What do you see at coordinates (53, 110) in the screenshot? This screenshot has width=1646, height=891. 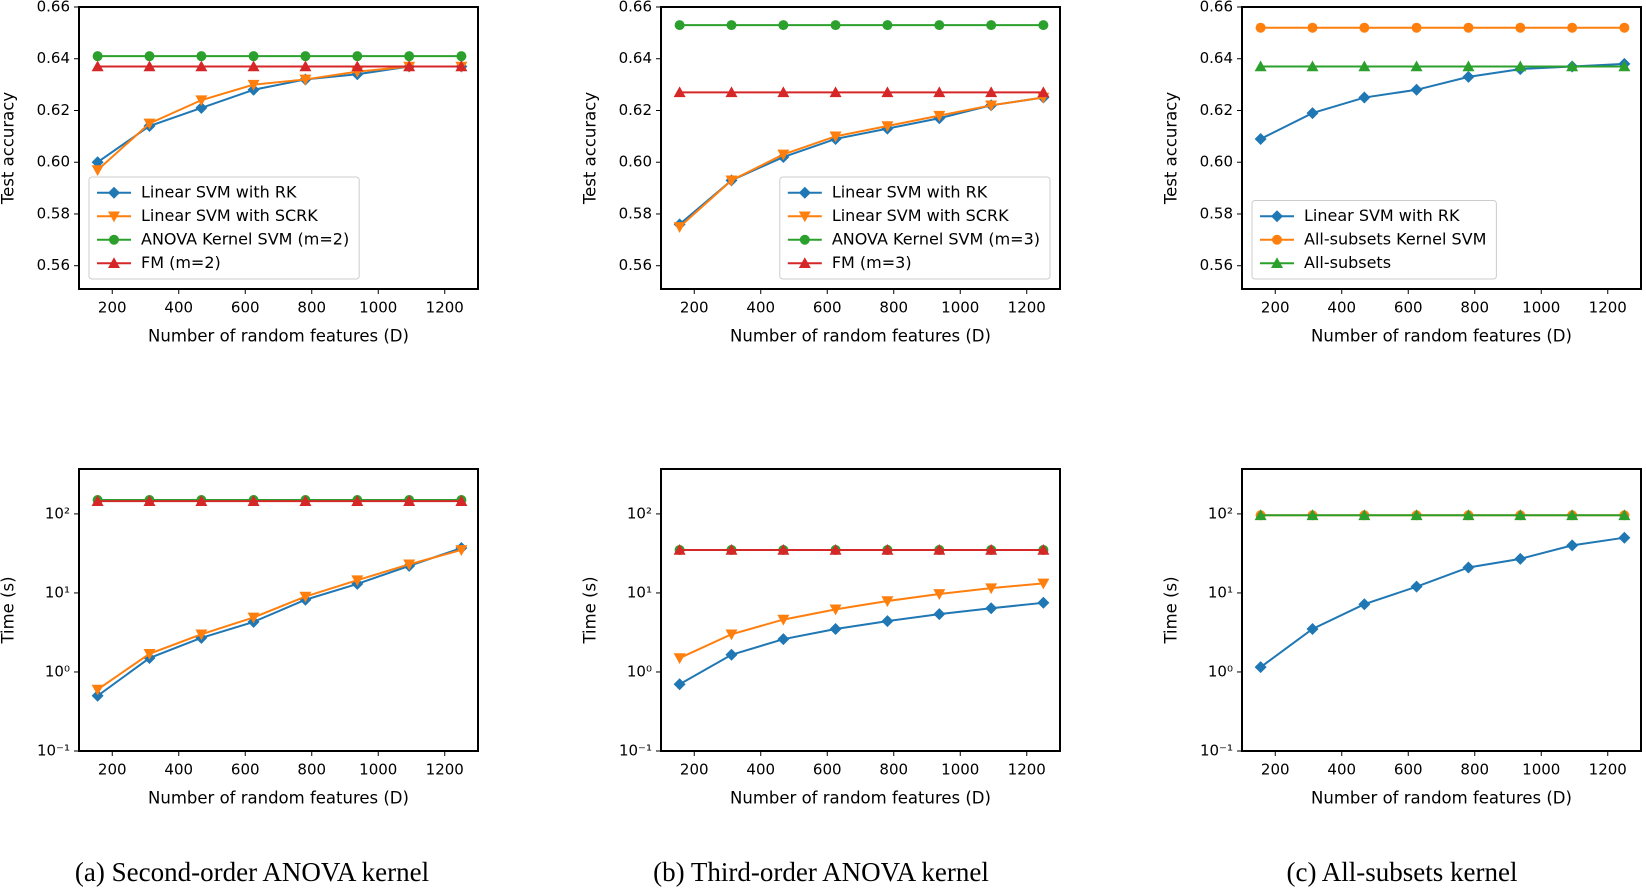 I see `y-tick-label: 0.62` at bounding box center [53, 110].